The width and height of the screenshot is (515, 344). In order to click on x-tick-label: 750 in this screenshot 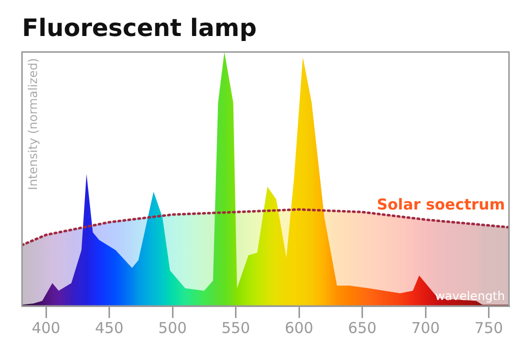, I will do `click(489, 327)`.